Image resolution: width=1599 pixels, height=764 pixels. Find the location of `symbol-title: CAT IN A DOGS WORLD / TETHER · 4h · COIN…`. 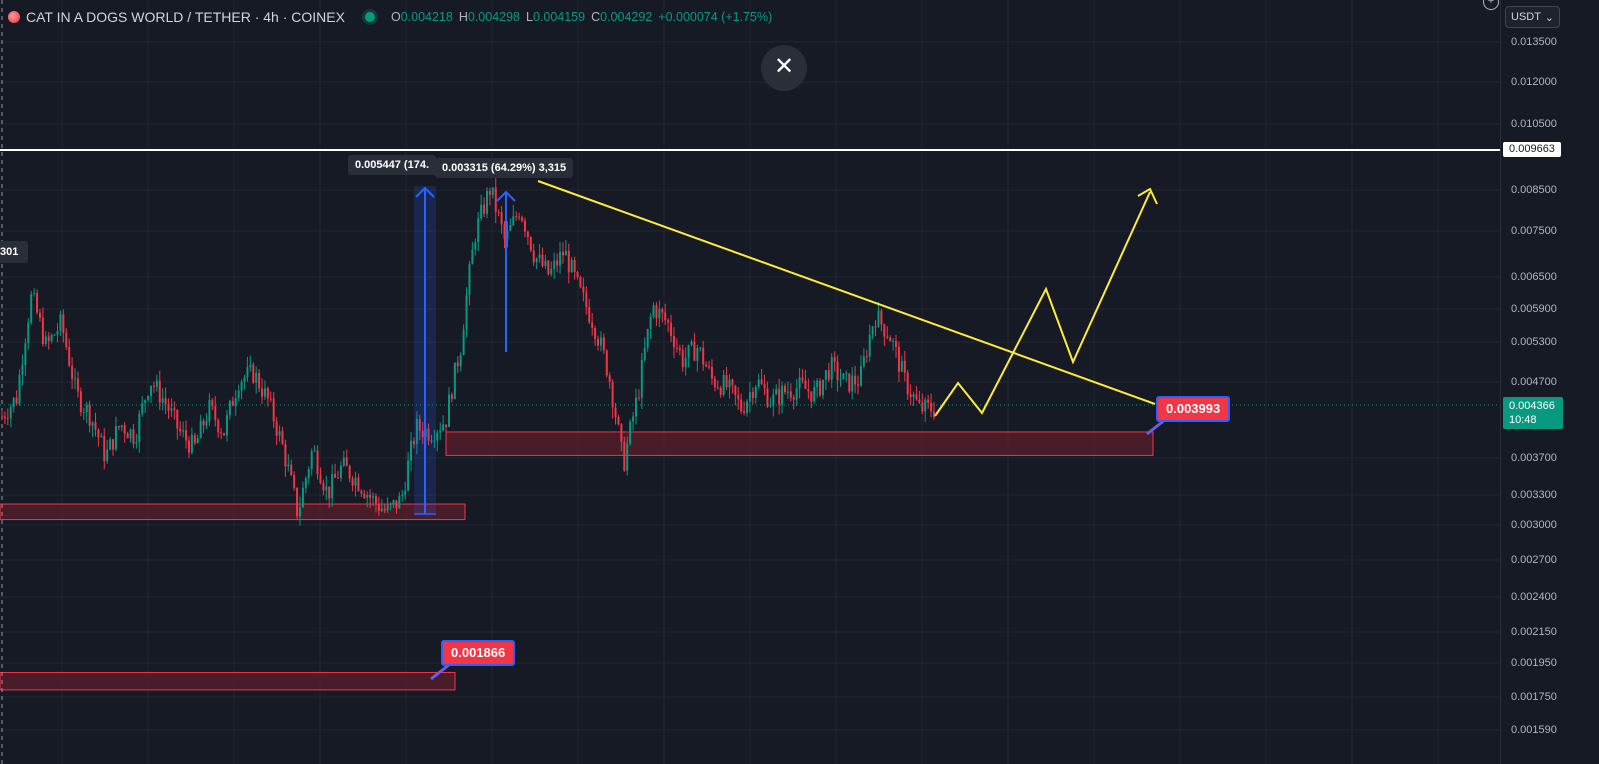

symbol-title: CAT IN A DOGS WORLD / TETHER · 4h · COIN… is located at coordinates (185, 17).